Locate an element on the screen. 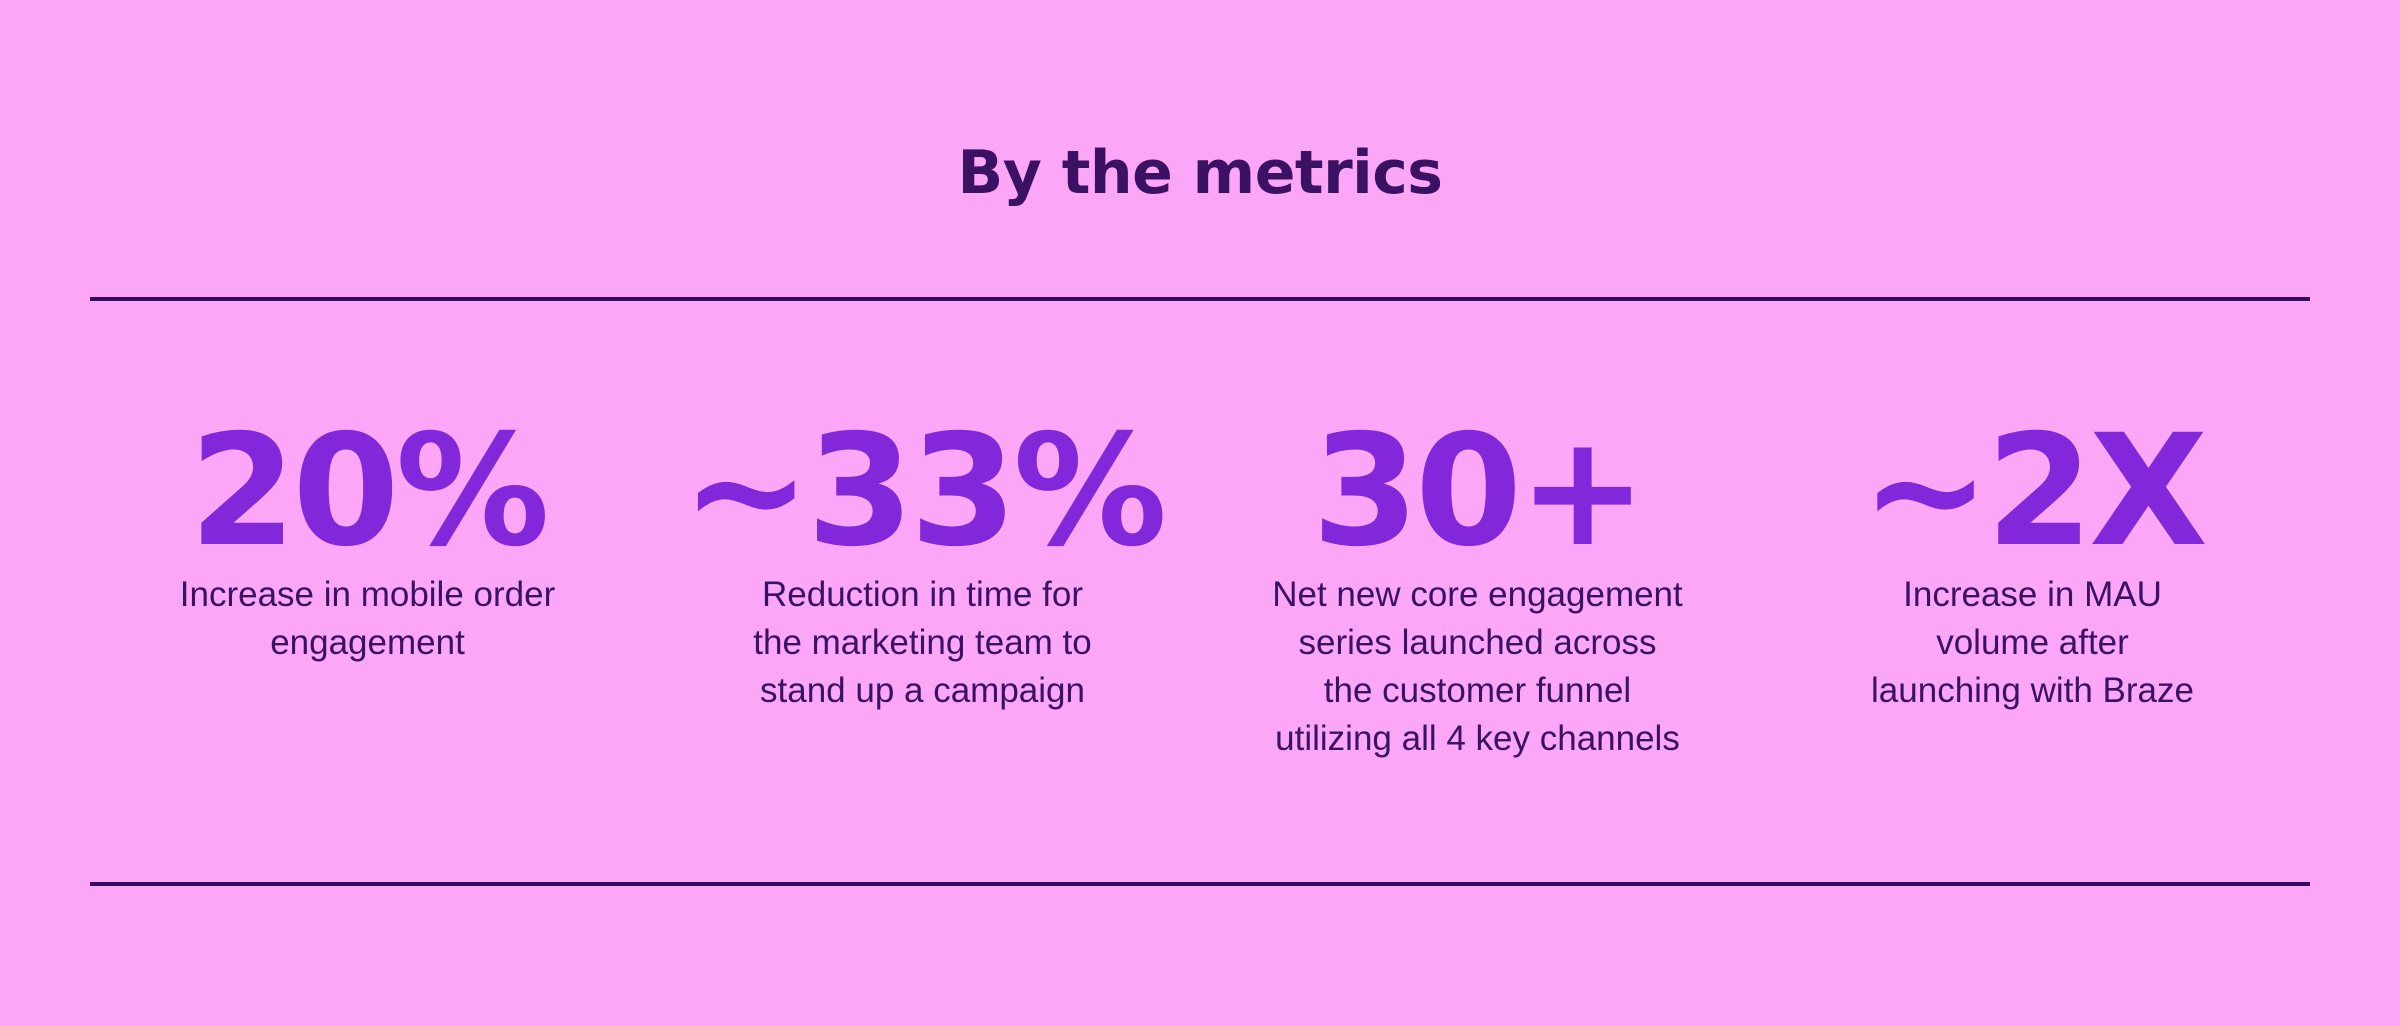  stat-card-mobile-order: 20% Increase in mobile order engagement is located at coordinates (367, 541).